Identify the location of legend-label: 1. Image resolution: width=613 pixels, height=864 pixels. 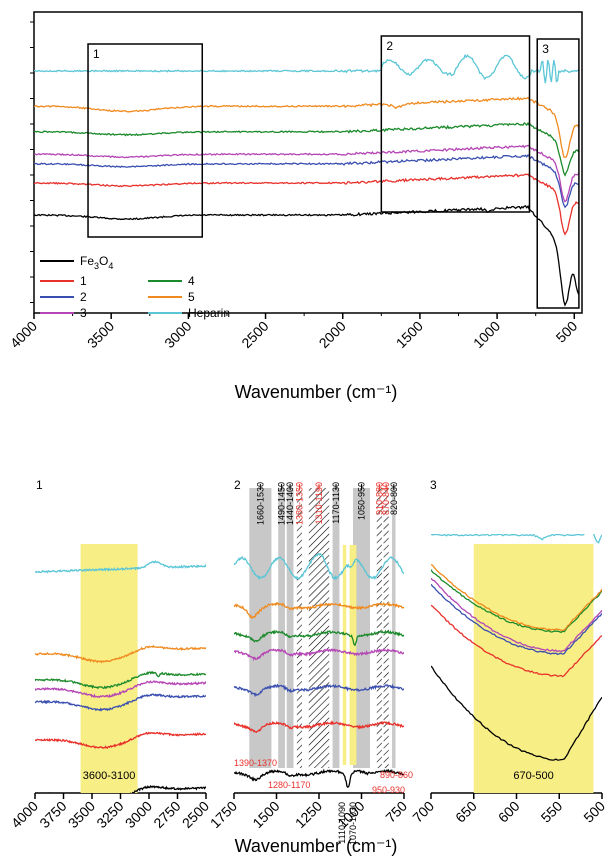
(83, 281).